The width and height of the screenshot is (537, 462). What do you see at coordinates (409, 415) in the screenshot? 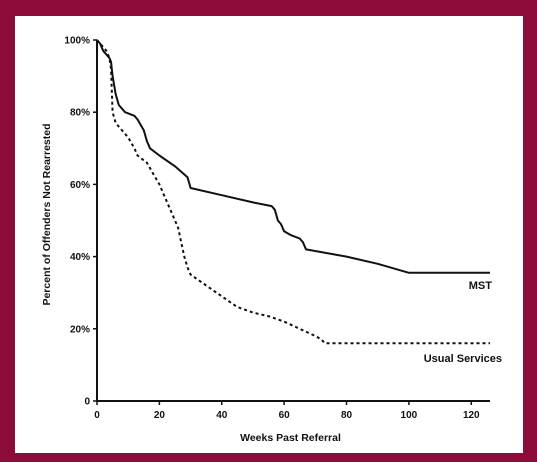
I see `x-tick-label: 100` at bounding box center [409, 415].